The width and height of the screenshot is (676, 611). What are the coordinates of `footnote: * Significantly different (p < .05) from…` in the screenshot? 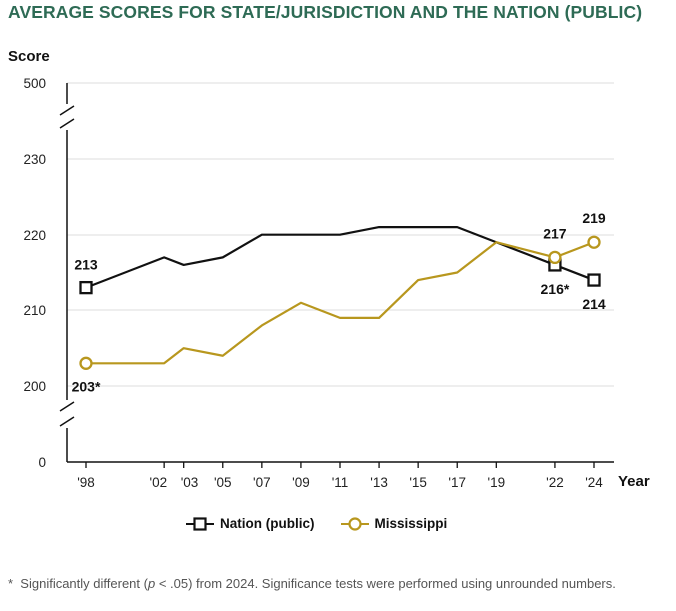 It's located at (333, 583).